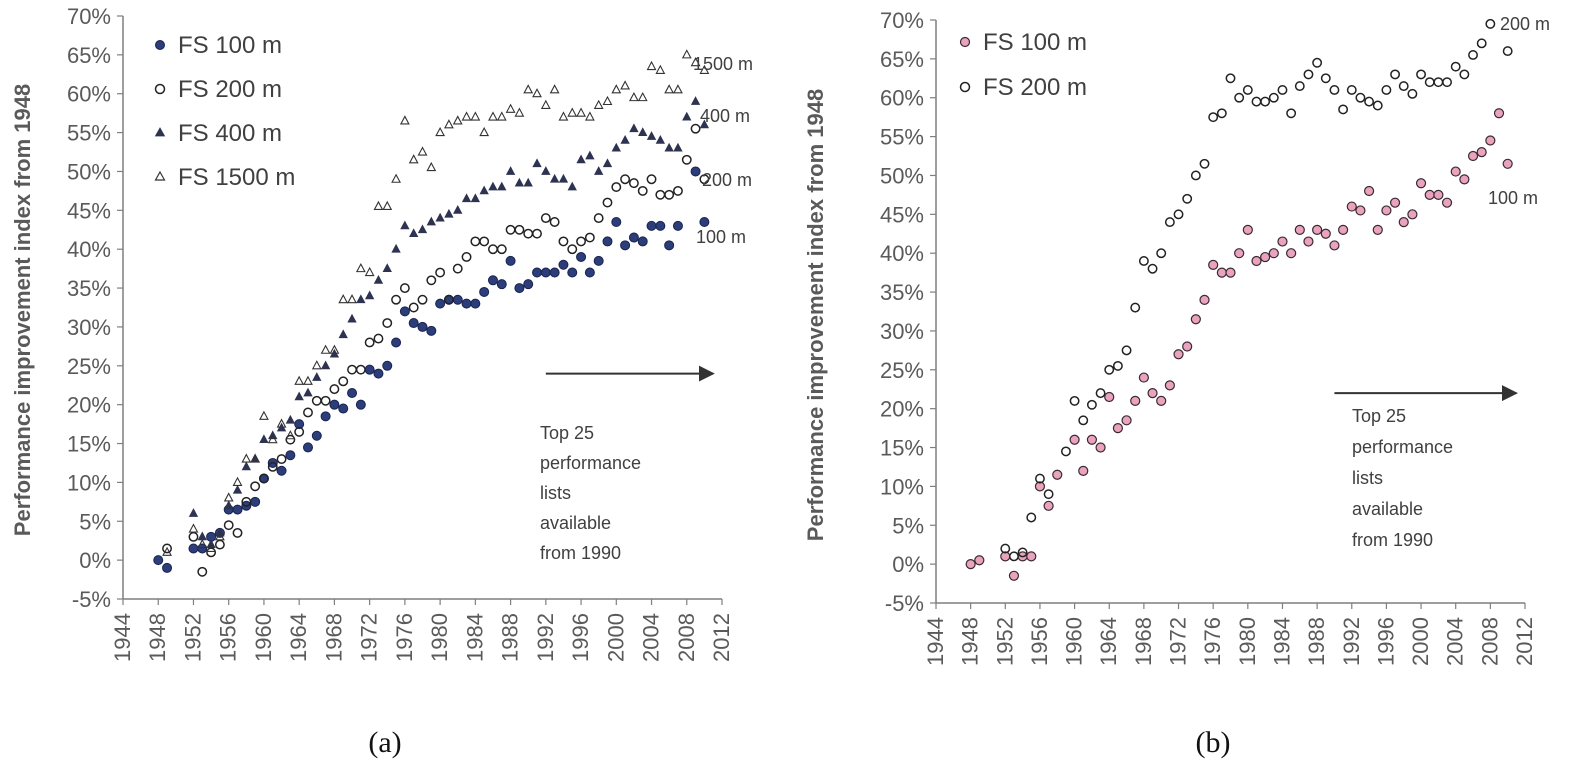  Describe the element at coordinates (1212, 641) in the screenshot. I see `x-tick-label: 1976` at that location.